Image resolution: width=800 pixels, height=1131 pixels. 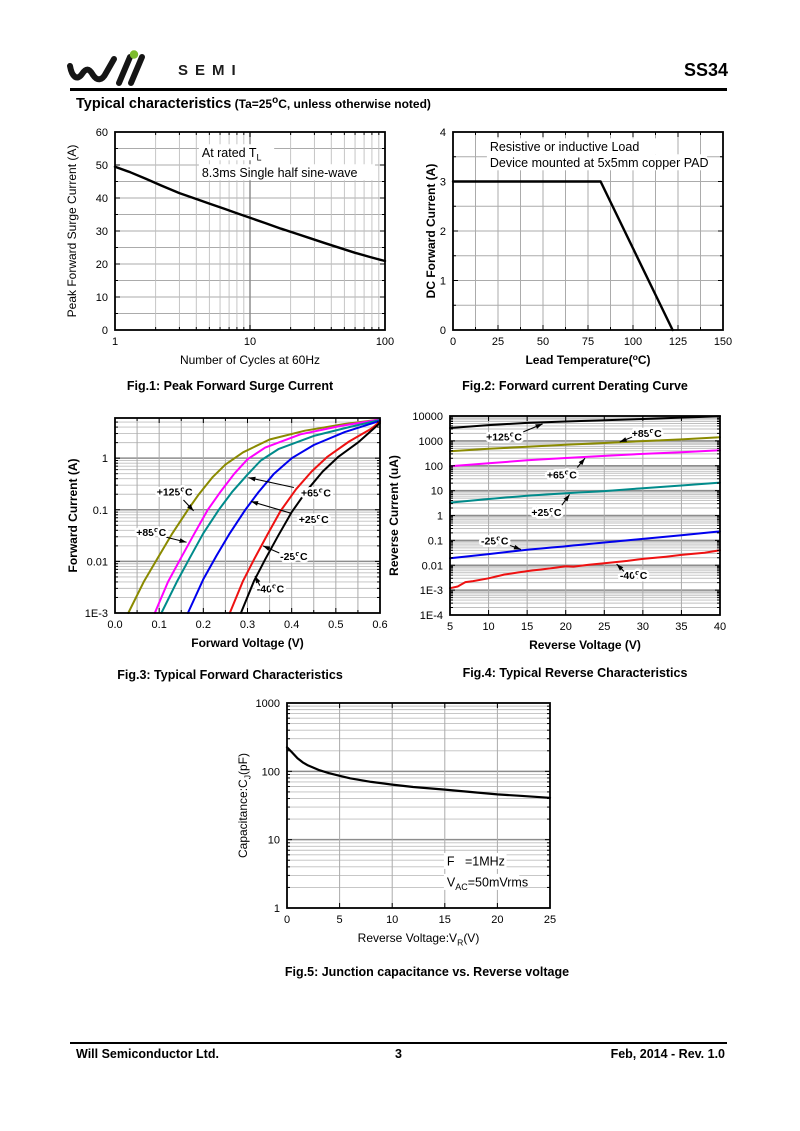 What do you see at coordinates (314, 519) in the screenshot?
I see `svg-text: +25oC` at bounding box center [314, 519].